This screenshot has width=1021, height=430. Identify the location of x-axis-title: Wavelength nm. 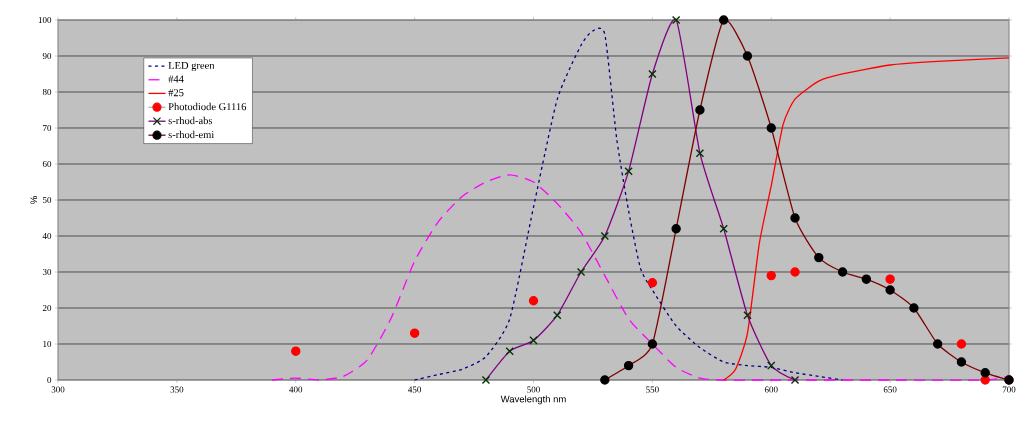
(533, 400).